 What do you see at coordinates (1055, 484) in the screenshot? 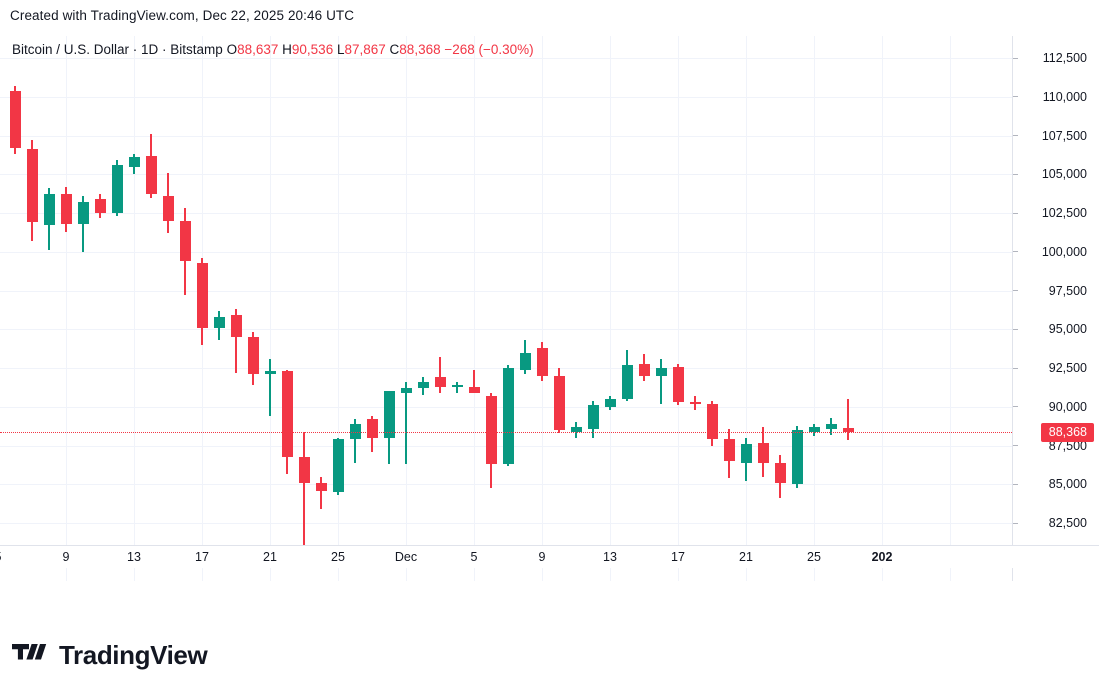
I see `price-axis-tick: 85,000` at bounding box center [1055, 484].